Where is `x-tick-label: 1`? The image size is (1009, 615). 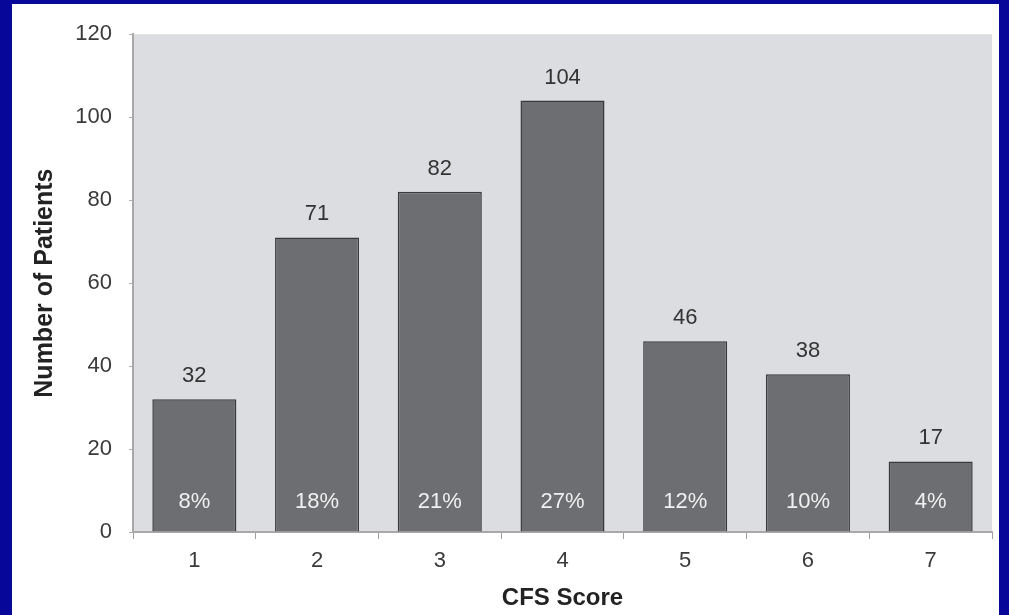
x-tick-label: 1 is located at coordinates (194, 560).